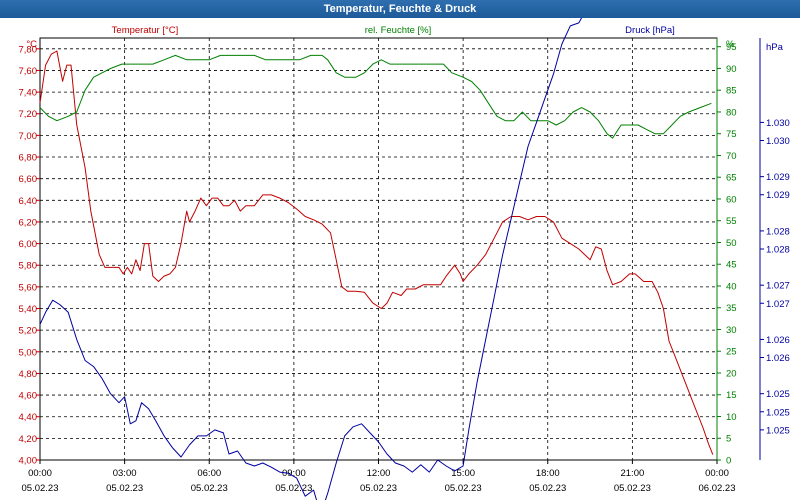 This screenshot has width=800, height=500. Describe the element at coordinates (28, 93) in the screenshot. I see `temperature-tick-label: 7,40` at that location.